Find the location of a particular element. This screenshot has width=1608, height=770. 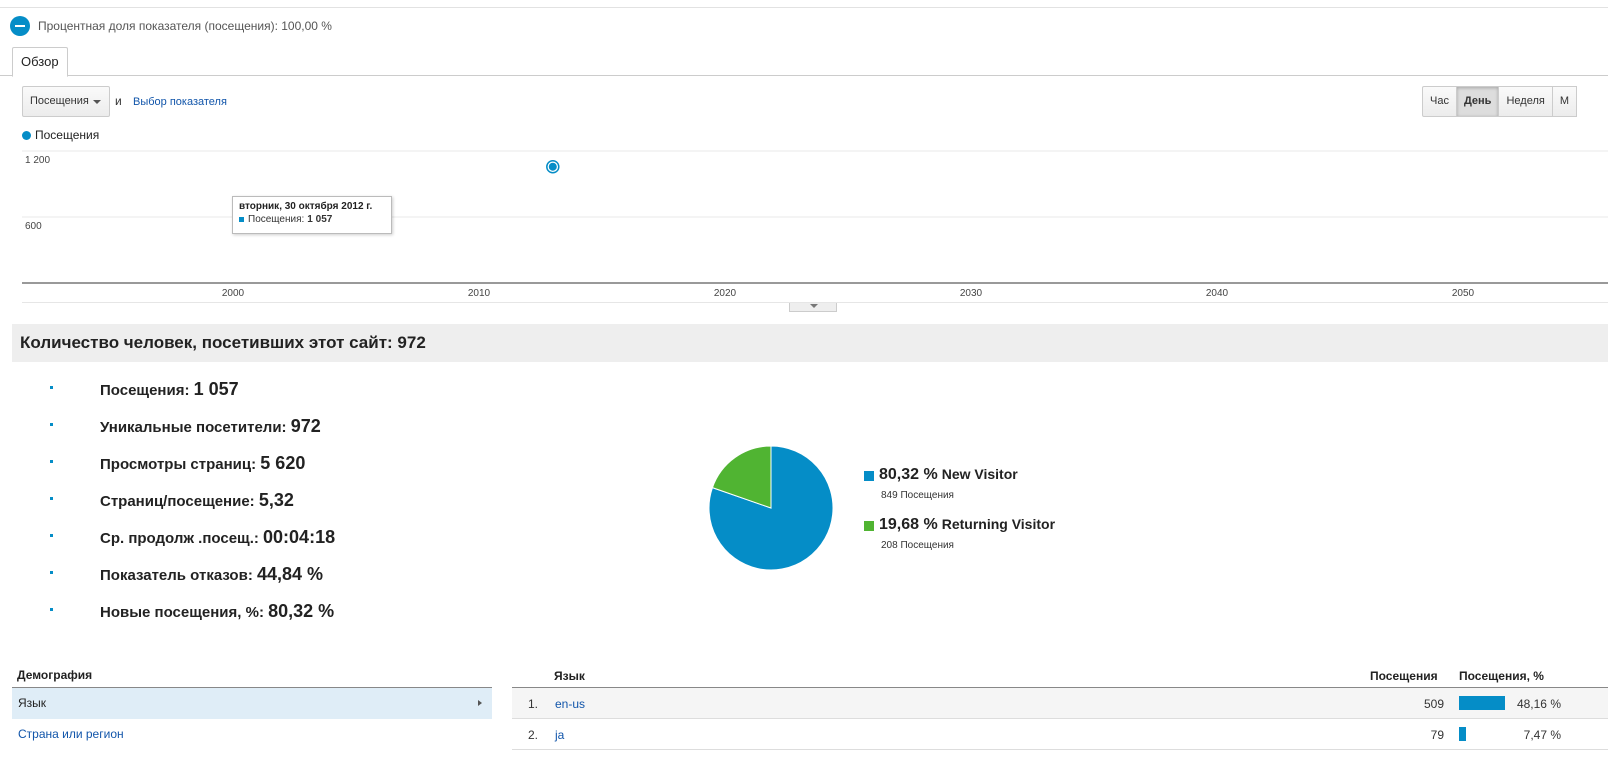

visitor-pie-chart is located at coordinates (771, 508).